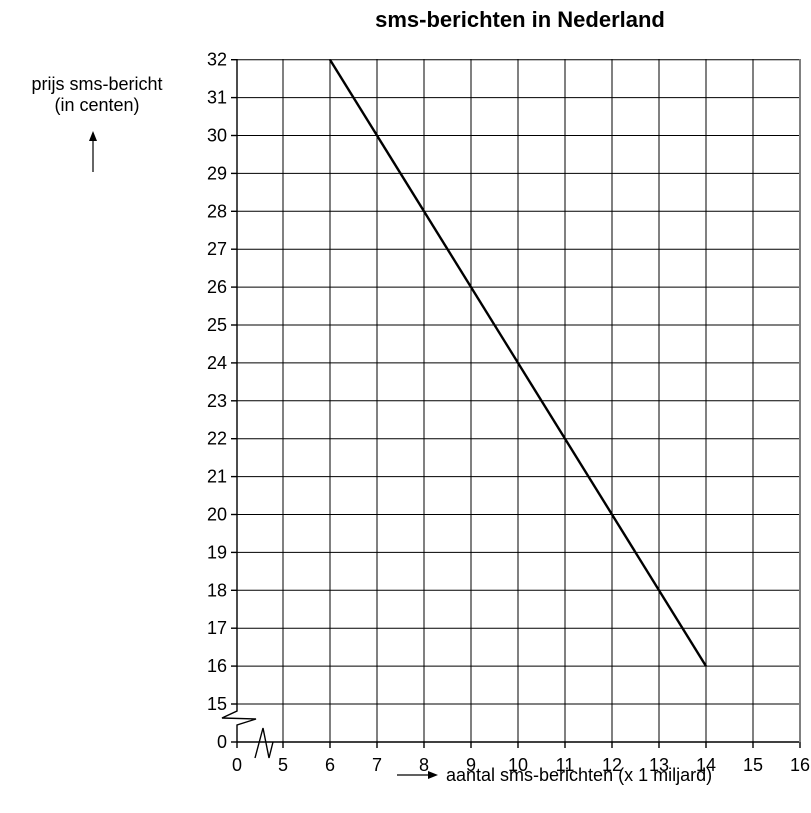 Image resolution: width=811 pixels, height=813 pixels. I want to click on x-tick-label-13: 13, so click(659, 765).